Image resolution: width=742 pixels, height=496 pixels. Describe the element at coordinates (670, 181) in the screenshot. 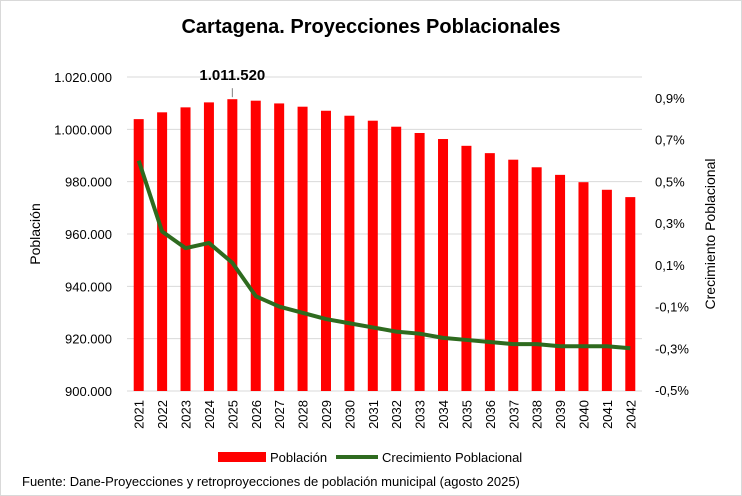

I see `y2-tick-label: 0,5%` at that location.